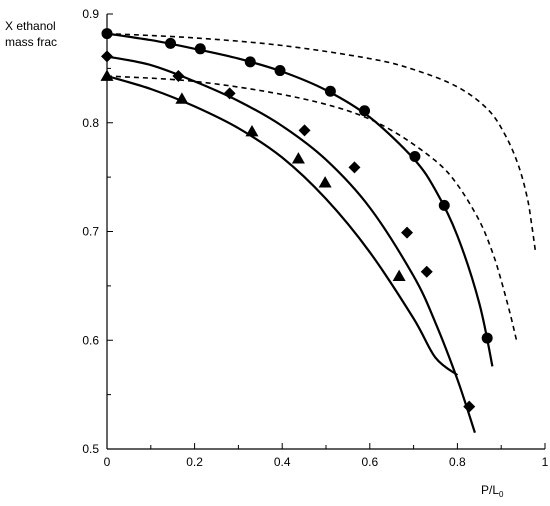 This screenshot has height=506, width=550. What do you see at coordinates (90, 14) in the screenshot?
I see `y-tick-label: 0.9` at bounding box center [90, 14].